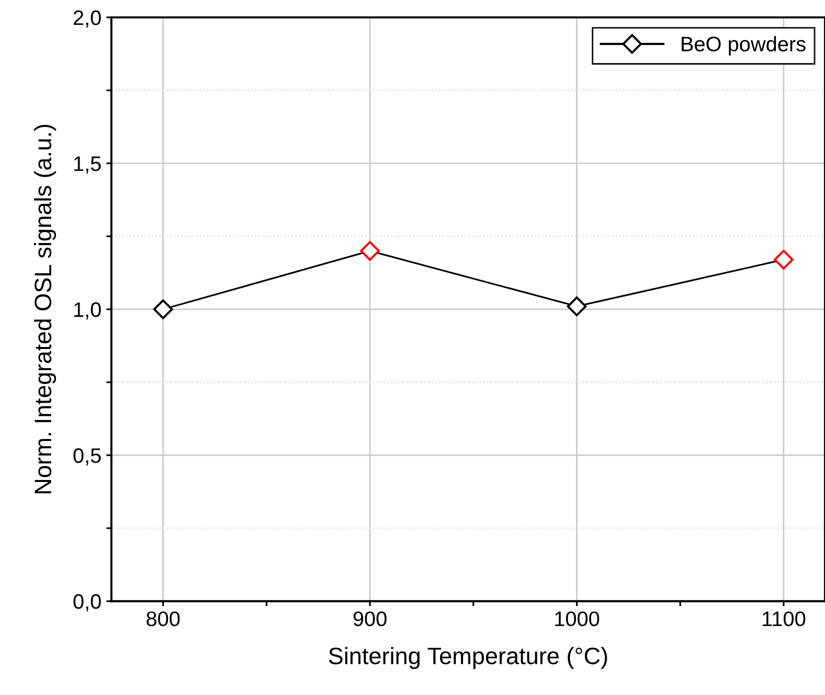  Describe the element at coordinates (87, 165) in the screenshot. I see `y-tick-label: 1,5` at that location.